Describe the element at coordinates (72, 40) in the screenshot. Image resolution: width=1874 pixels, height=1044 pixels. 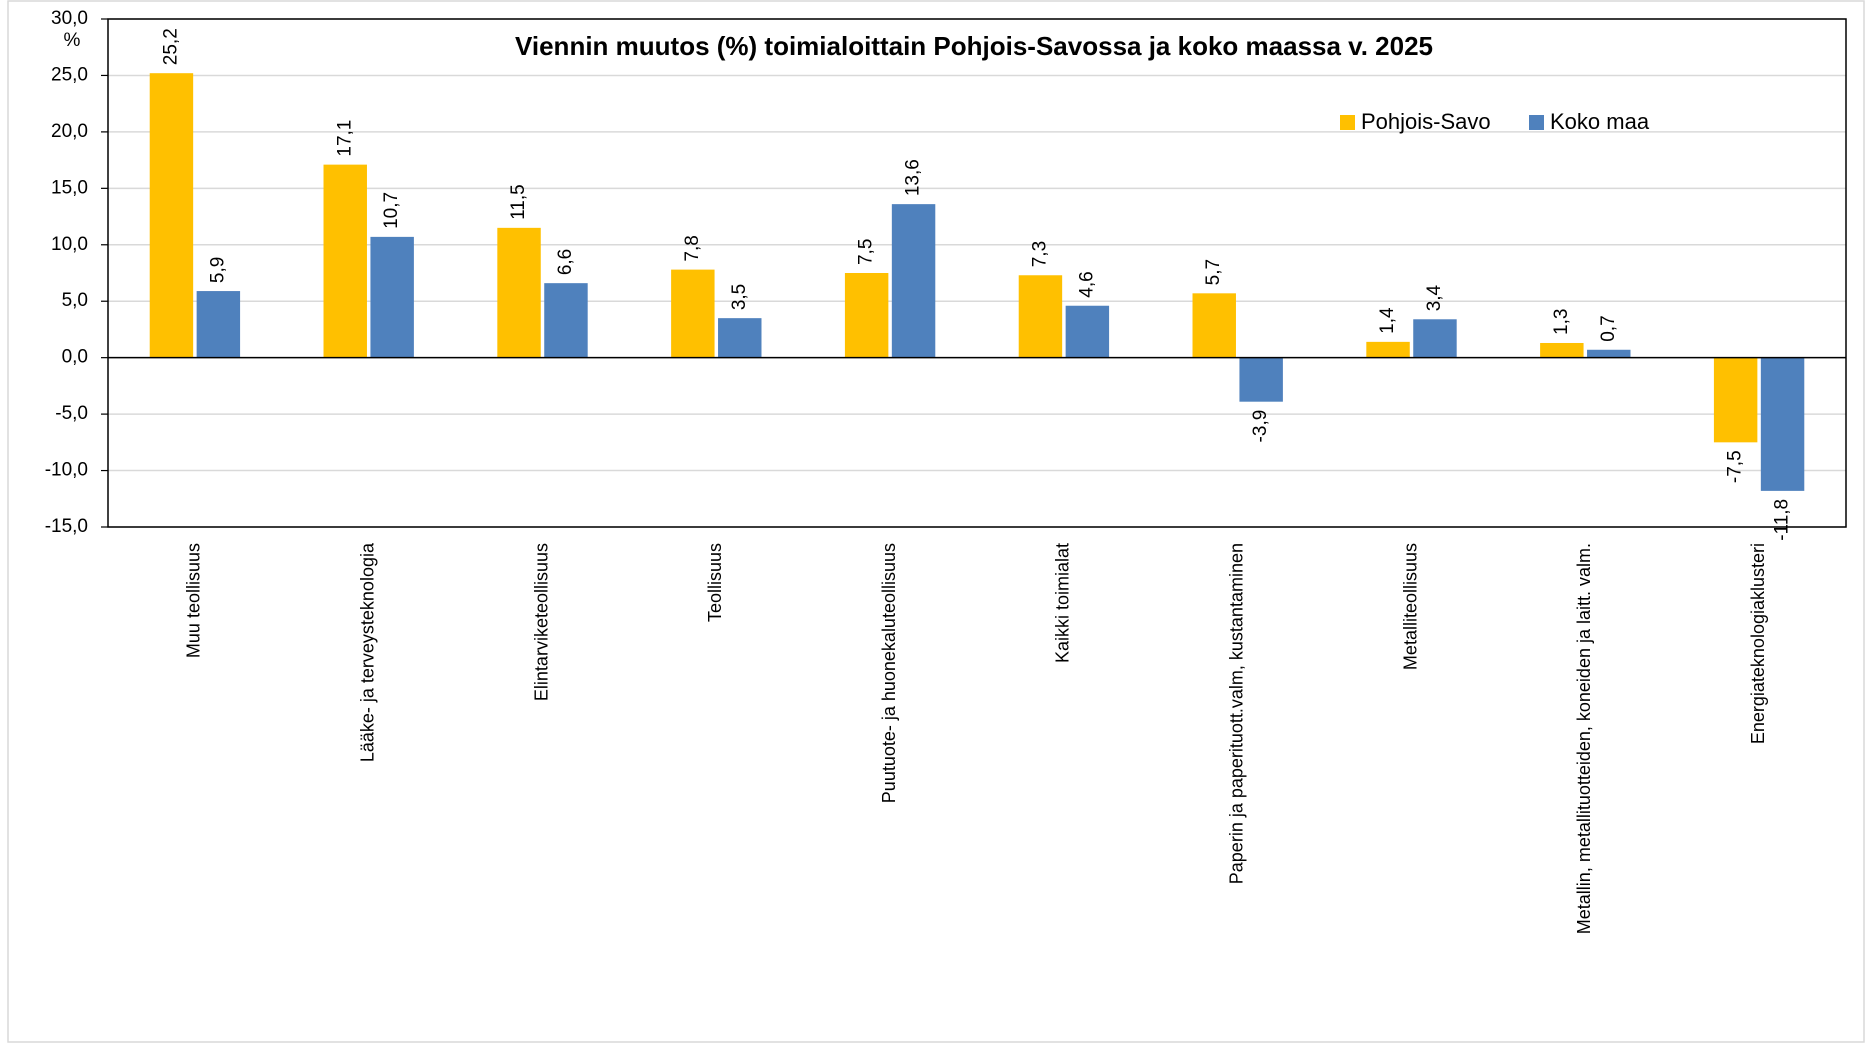
I see `y-axis-label: %` at that location.